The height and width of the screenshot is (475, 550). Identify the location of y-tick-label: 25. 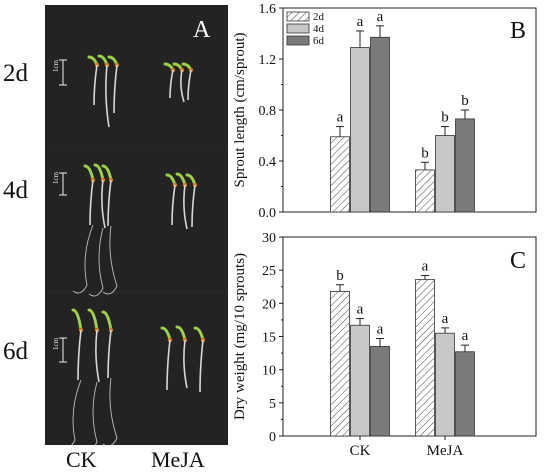
(269, 271).